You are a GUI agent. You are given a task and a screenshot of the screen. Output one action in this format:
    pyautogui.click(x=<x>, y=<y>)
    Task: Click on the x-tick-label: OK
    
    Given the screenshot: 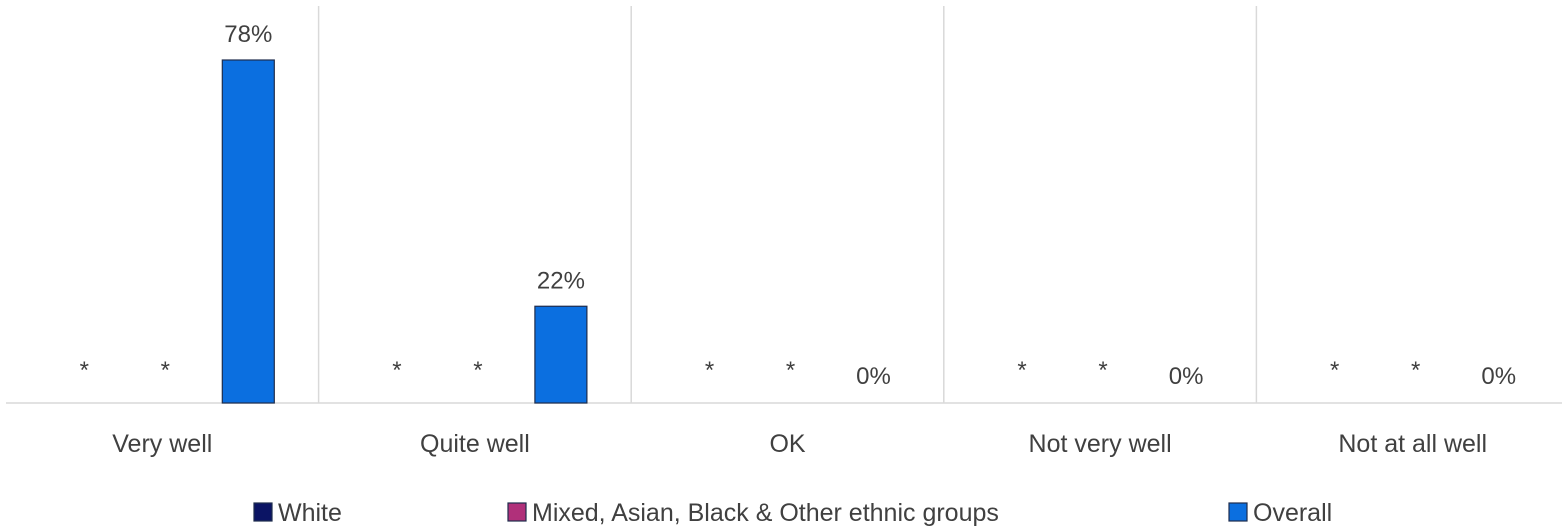 What is the action you would take?
    pyautogui.click(x=787, y=444)
    